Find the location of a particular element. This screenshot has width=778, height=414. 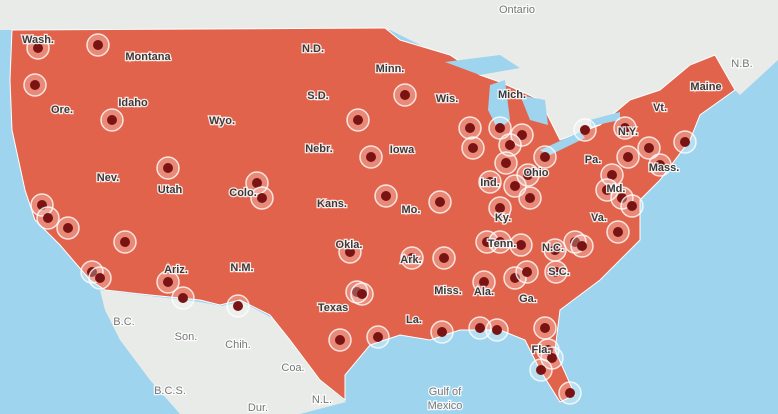

map-label: B.C.S. is located at coordinates (170, 391).